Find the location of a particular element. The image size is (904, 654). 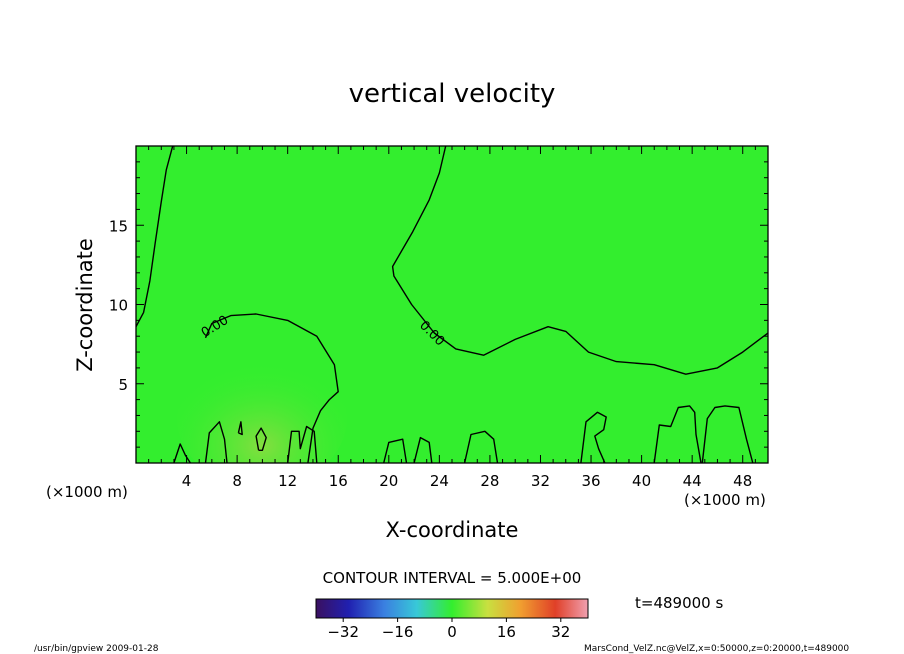

x-axis-label: X-coordinate is located at coordinates (452, 530).